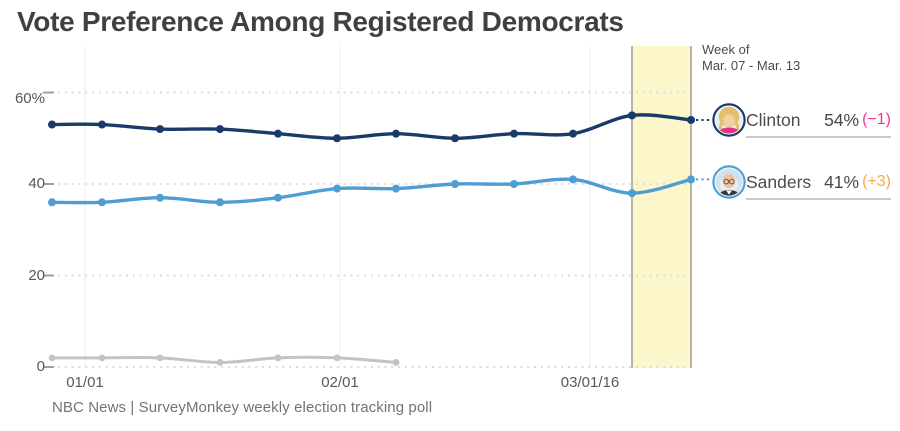 This screenshot has width=900, height=431. Describe the element at coordinates (340, 382) in the screenshot. I see `x-axis-label-feb: 02/01` at that location.